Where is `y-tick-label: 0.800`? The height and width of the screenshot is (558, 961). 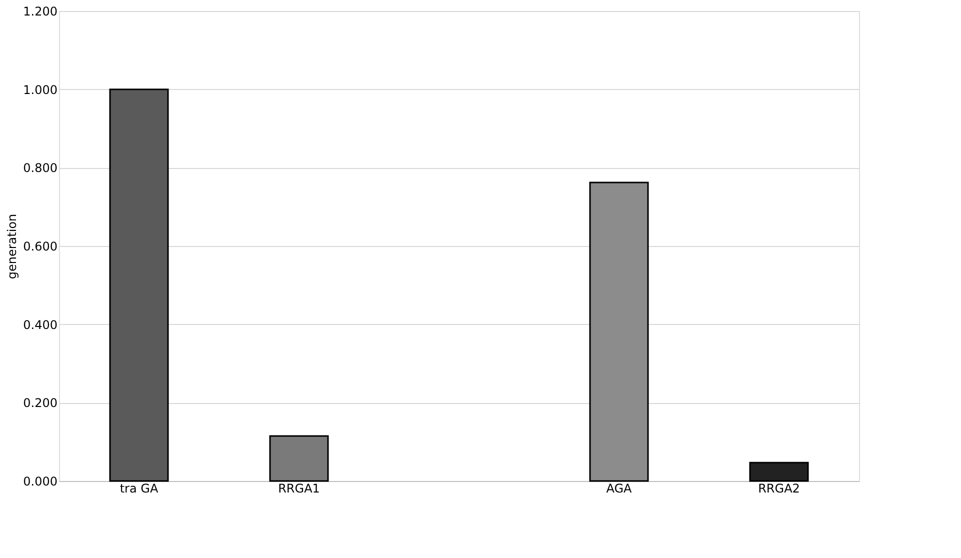 y-tick-label: 0.800 is located at coordinates (40, 168).